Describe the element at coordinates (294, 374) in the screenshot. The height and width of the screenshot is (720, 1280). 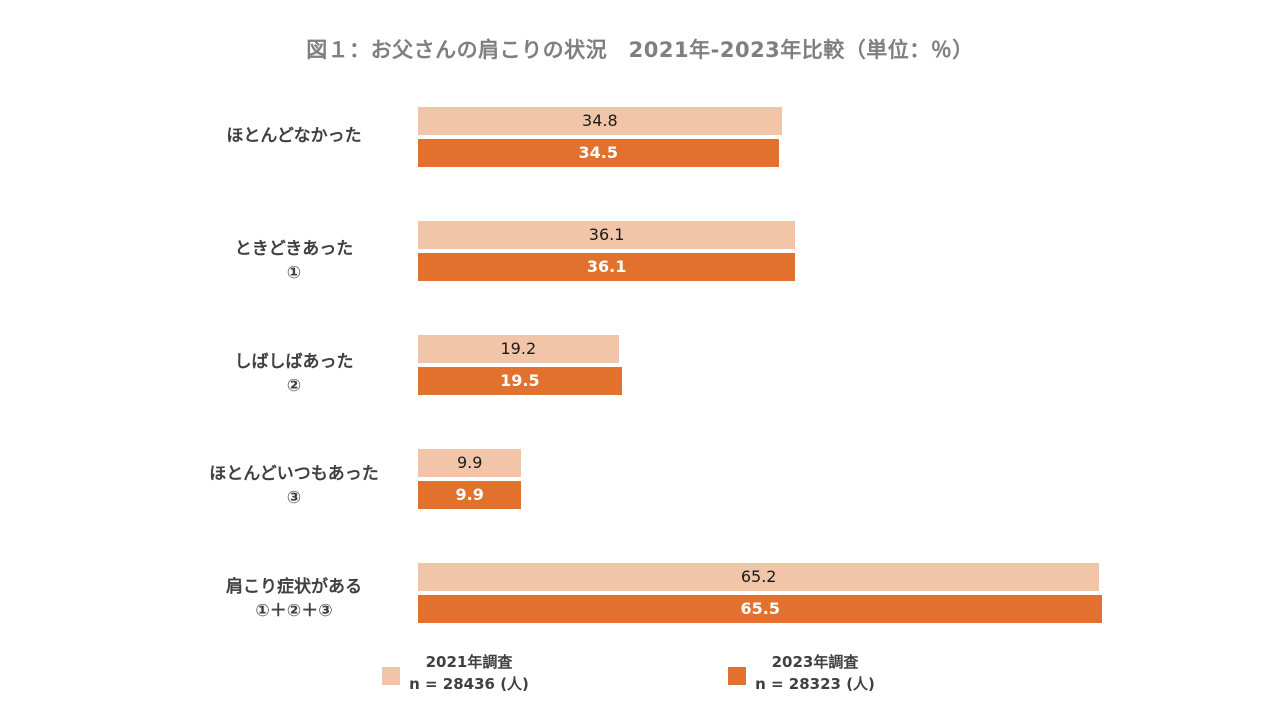
I see `category-label-often: しばしばあった ②` at that location.